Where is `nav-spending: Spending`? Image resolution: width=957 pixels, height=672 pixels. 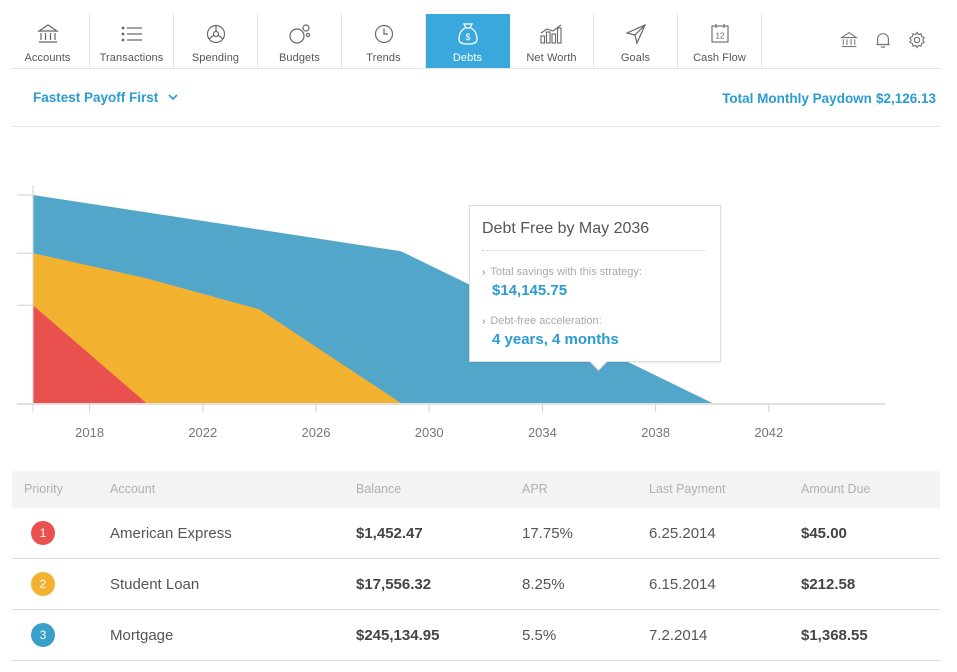
nav-spending: Spending is located at coordinates (216, 41).